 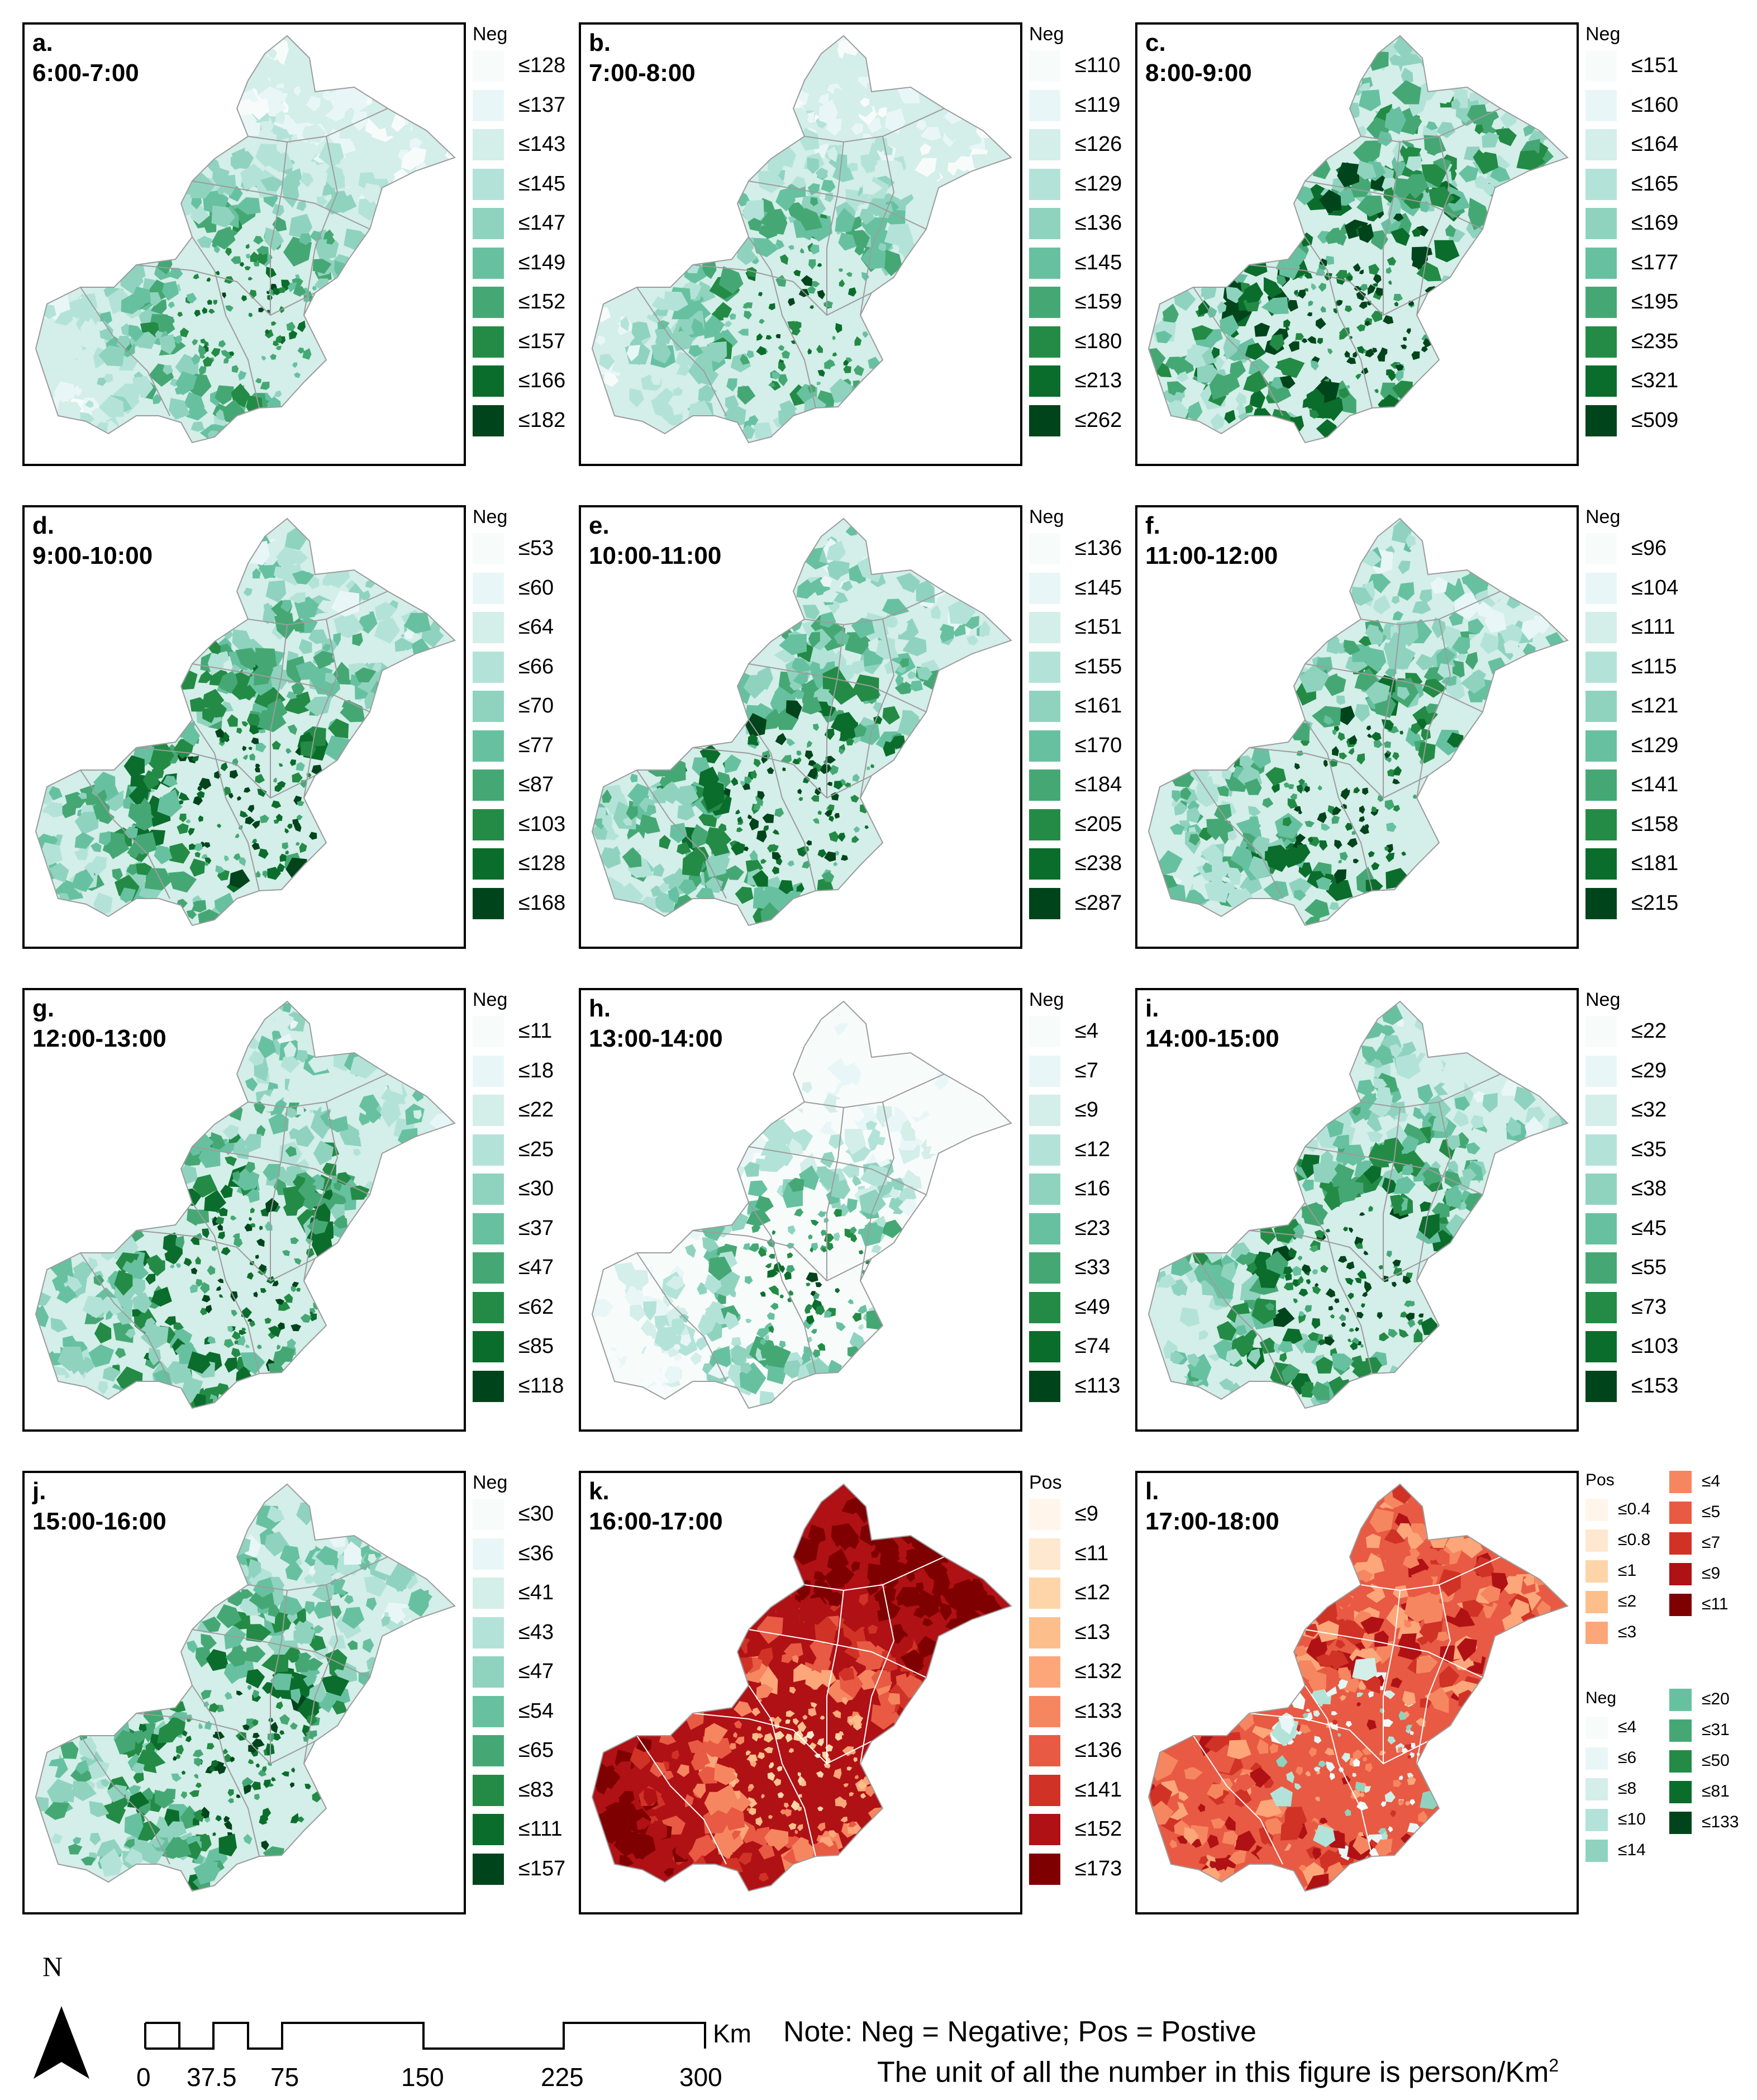 I want to click on panel-label: g. 12:00-13:00, so click(x=99, y=1024).